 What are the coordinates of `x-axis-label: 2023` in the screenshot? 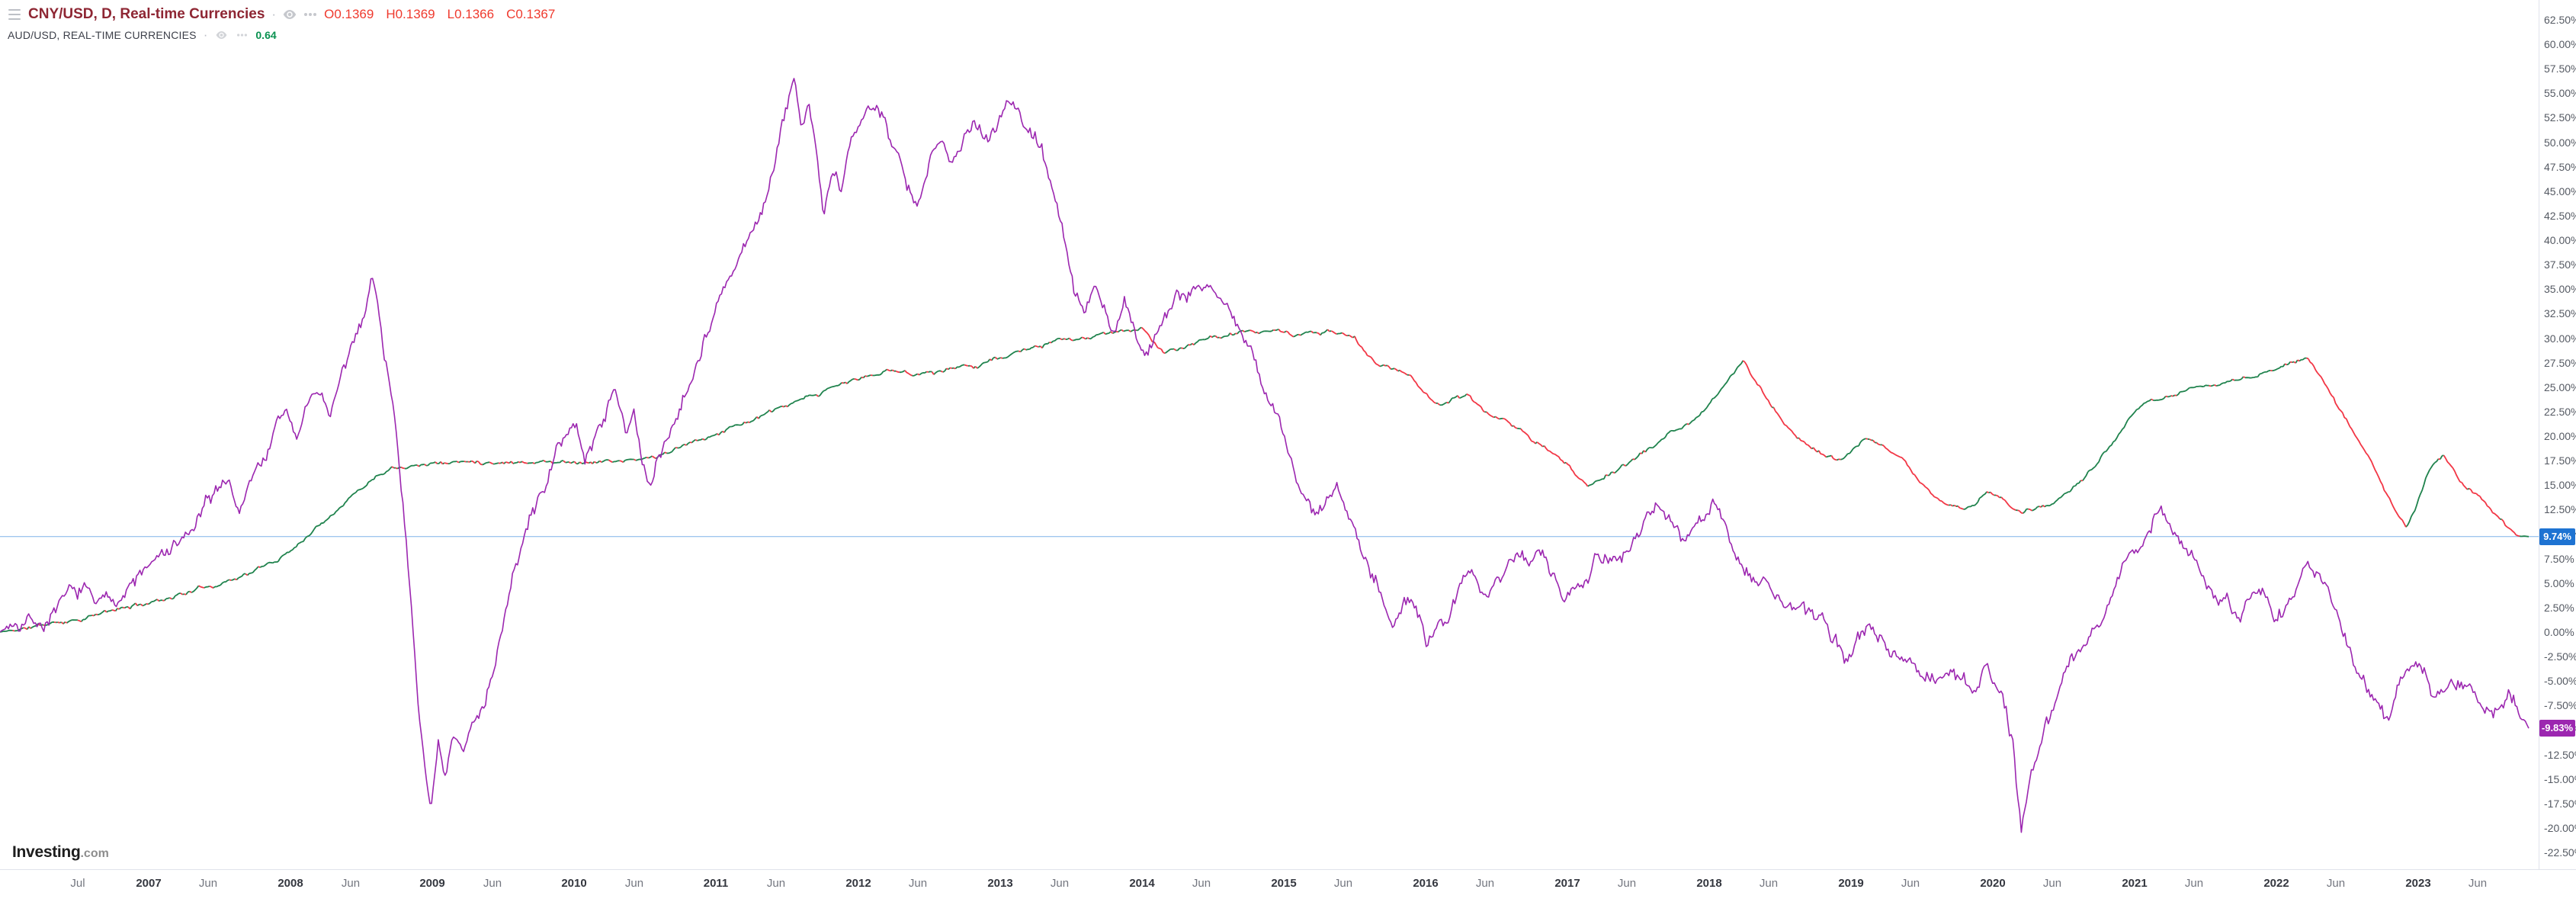 It's located at (2418, 883).